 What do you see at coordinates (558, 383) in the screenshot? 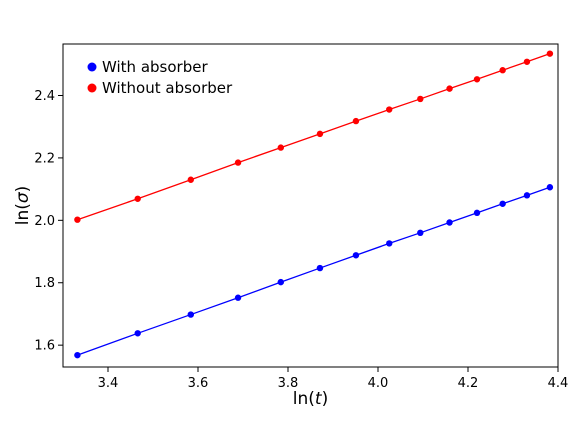
I see `x-tick-label: 4.4` at bounding box center [558, 383].